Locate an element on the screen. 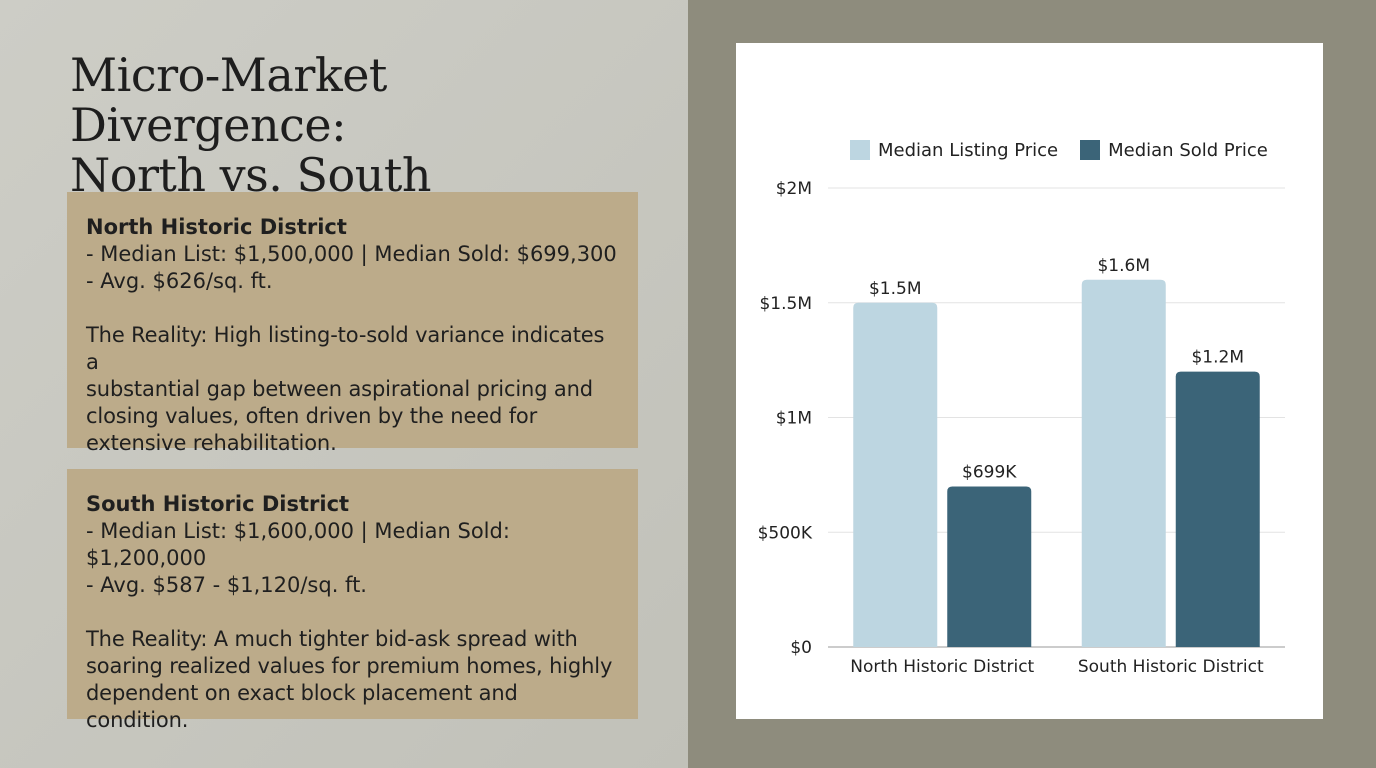  legend-swatch-listing is located at coordinates (860, 150).